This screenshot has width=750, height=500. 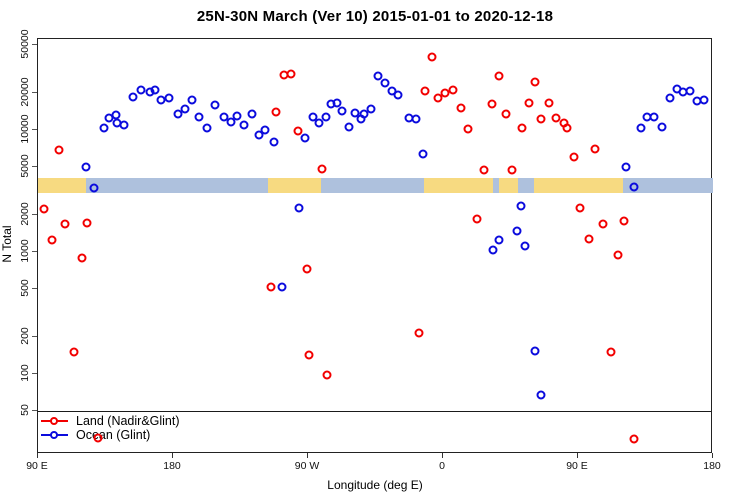 I want to click on y-tick-label: 2000, so click(x=25, y=214).